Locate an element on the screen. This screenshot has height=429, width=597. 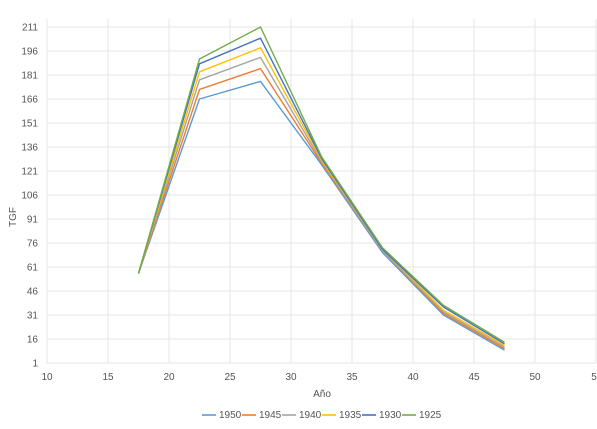
y-tick-label: 61 is located at coordinates (33, 268).